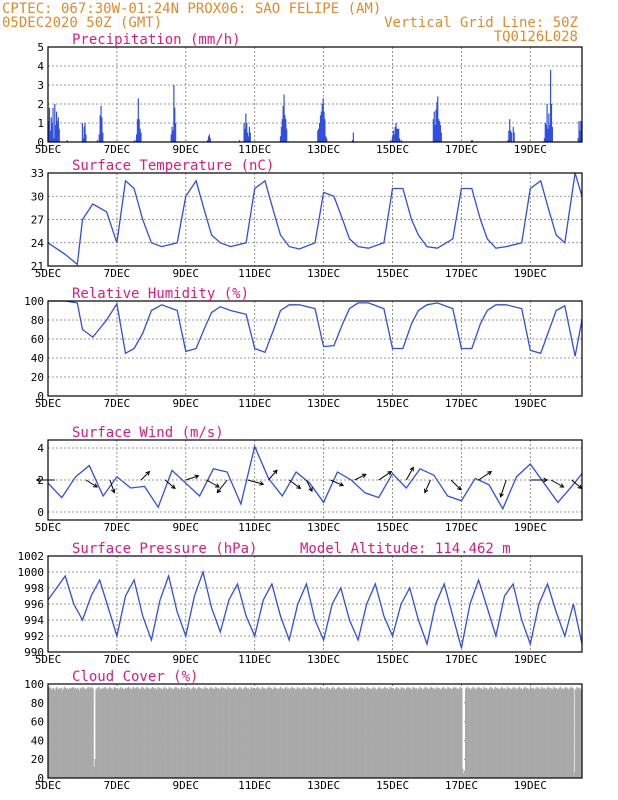 This screenshot has width=618, height=800. What do you see at coordinates (37, 196) in the screenshot?
I see `temperature-ytick: 30` at bounding box center [37, 196].